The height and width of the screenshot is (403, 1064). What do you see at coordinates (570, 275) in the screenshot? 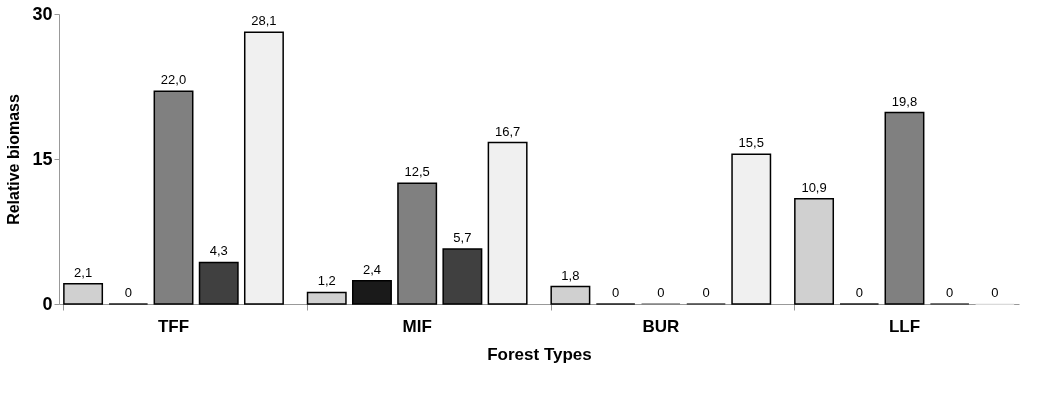
I see `data-label: 1,8` at bounding box center [570, 275].